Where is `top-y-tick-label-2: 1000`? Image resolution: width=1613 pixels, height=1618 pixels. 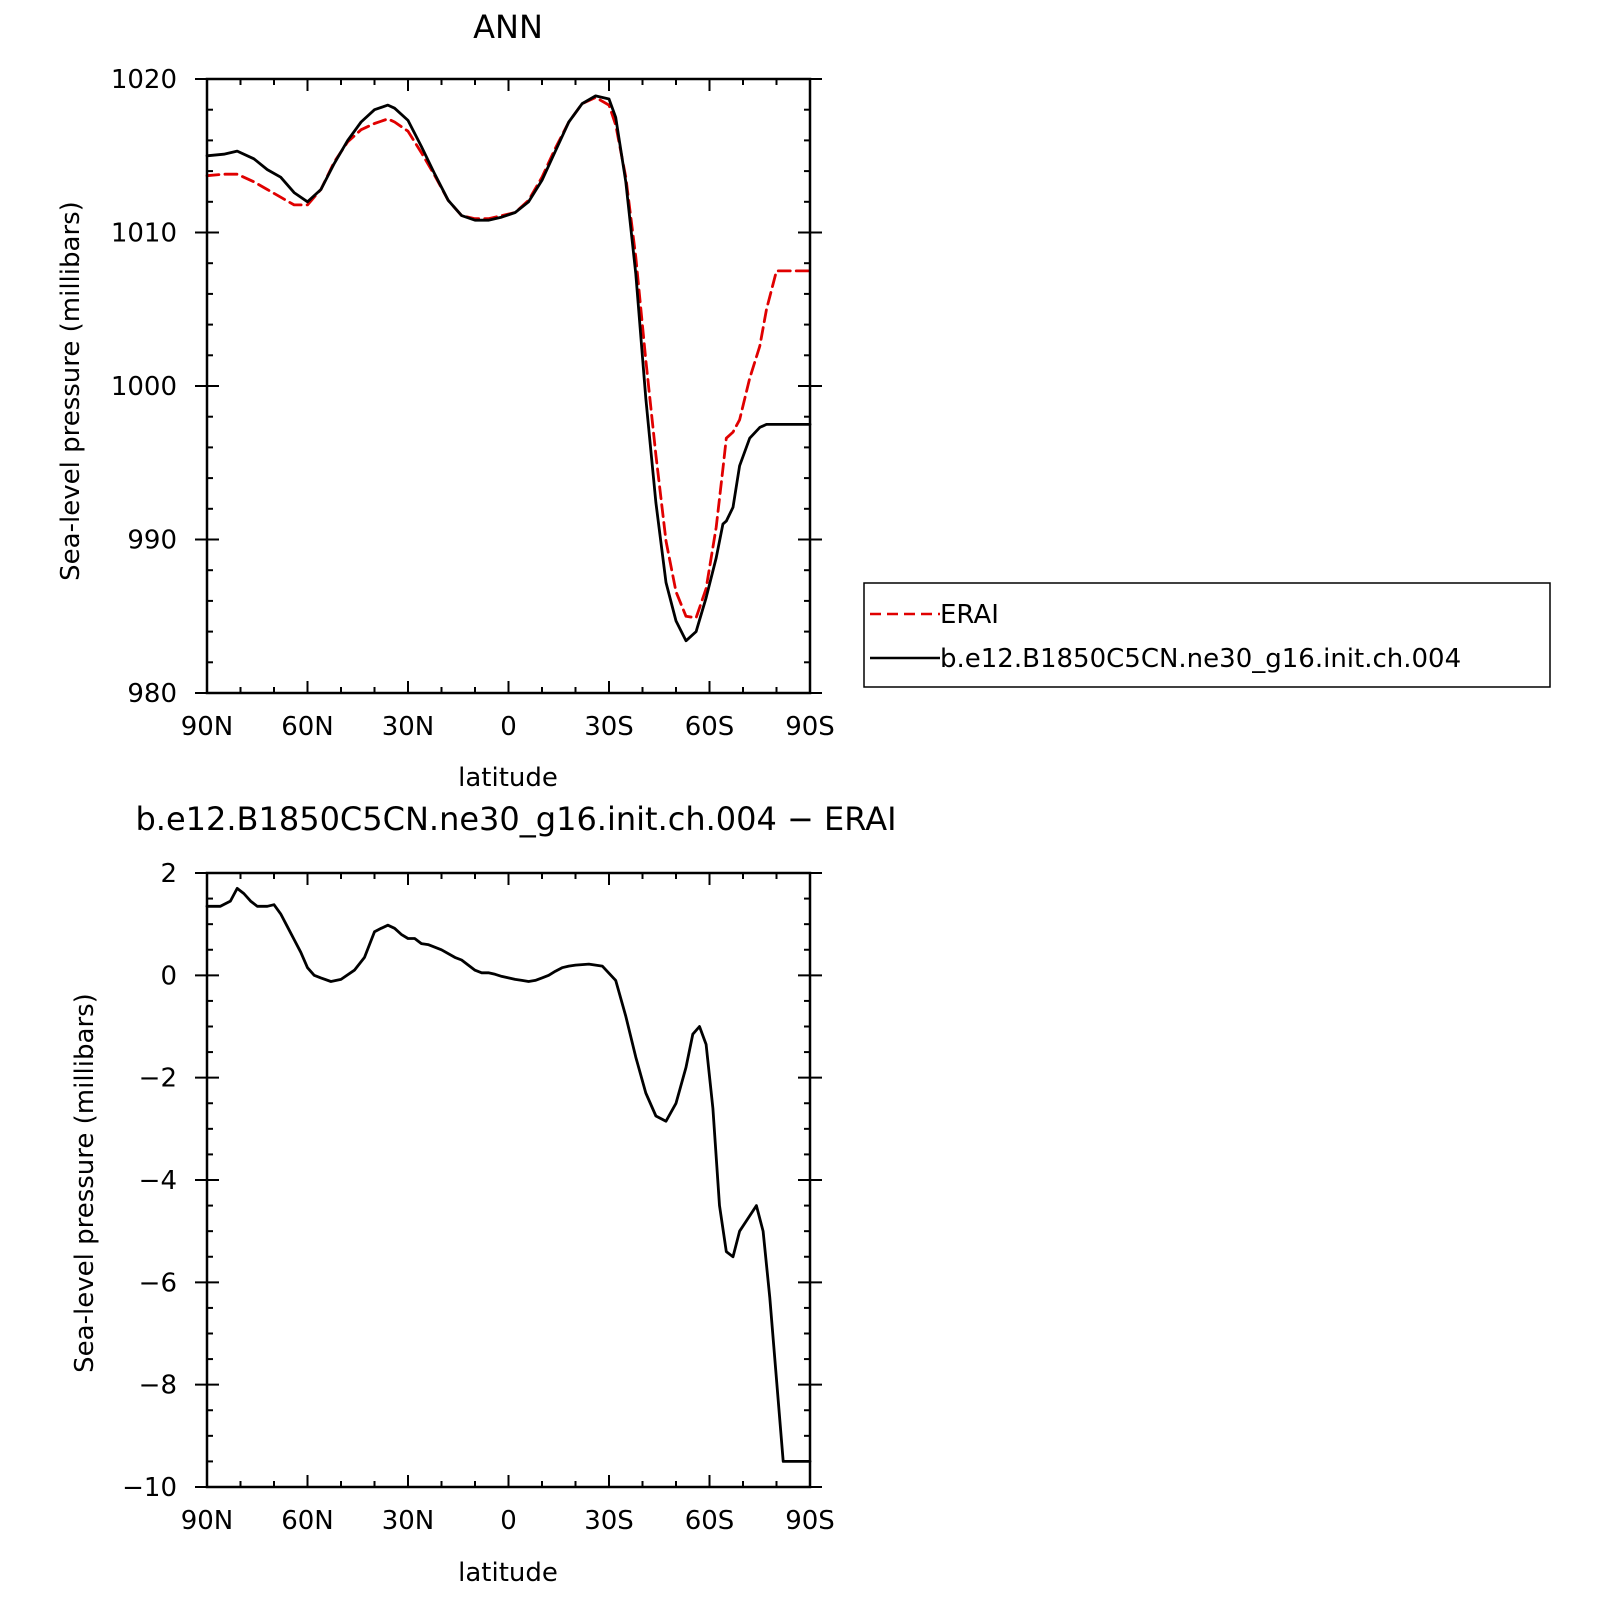 top-y-tick-label-2: 1000 is located at coordinates (144, 387).